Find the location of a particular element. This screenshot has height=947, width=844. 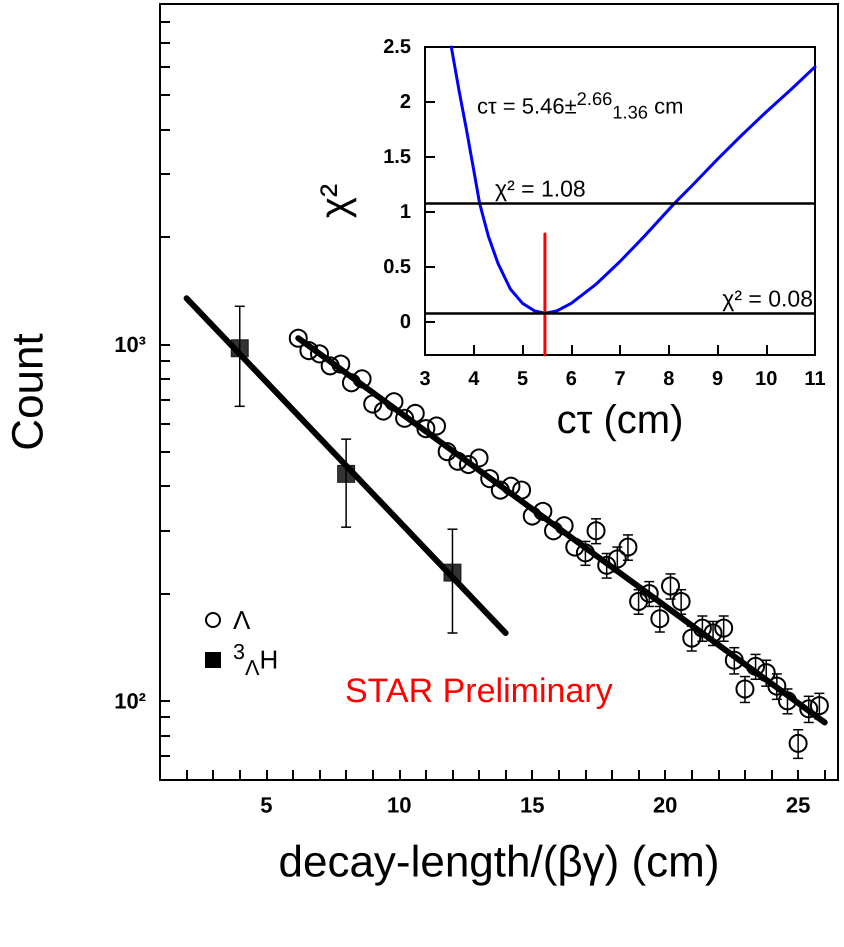

x-tick-label: 6 is located at coordinates (571, 379).